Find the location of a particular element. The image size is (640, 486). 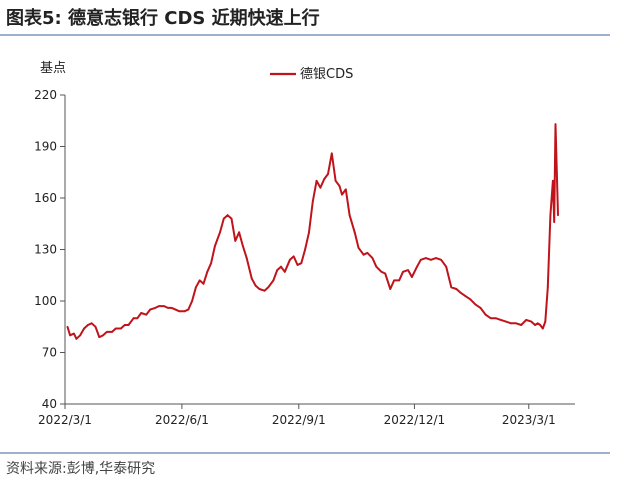

y-tick-label: 40 is located at coordinates (49, 404).